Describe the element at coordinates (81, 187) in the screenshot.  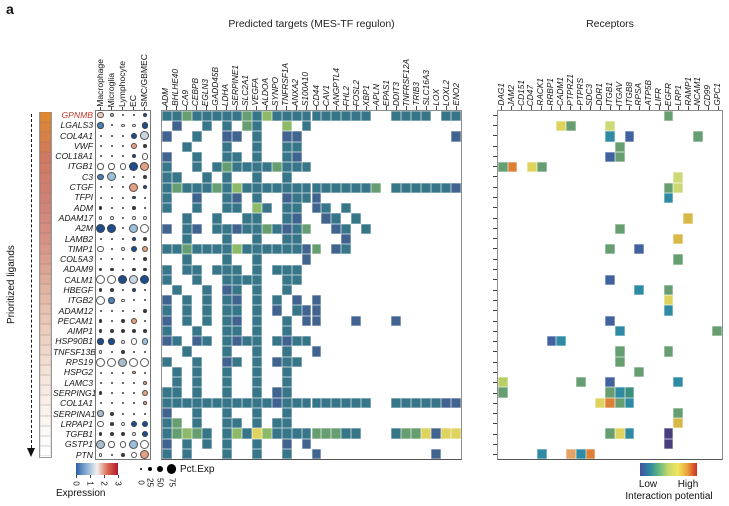
I see `ligand-label: CTGF` at that location.